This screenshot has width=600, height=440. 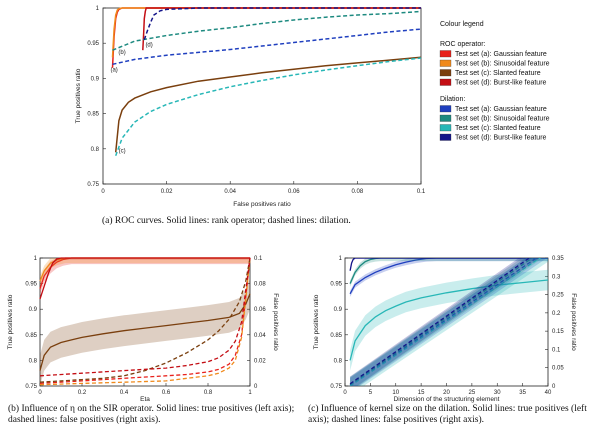 I want to click on chart-c-xtick-label: 0, so click(x=345, y=393).